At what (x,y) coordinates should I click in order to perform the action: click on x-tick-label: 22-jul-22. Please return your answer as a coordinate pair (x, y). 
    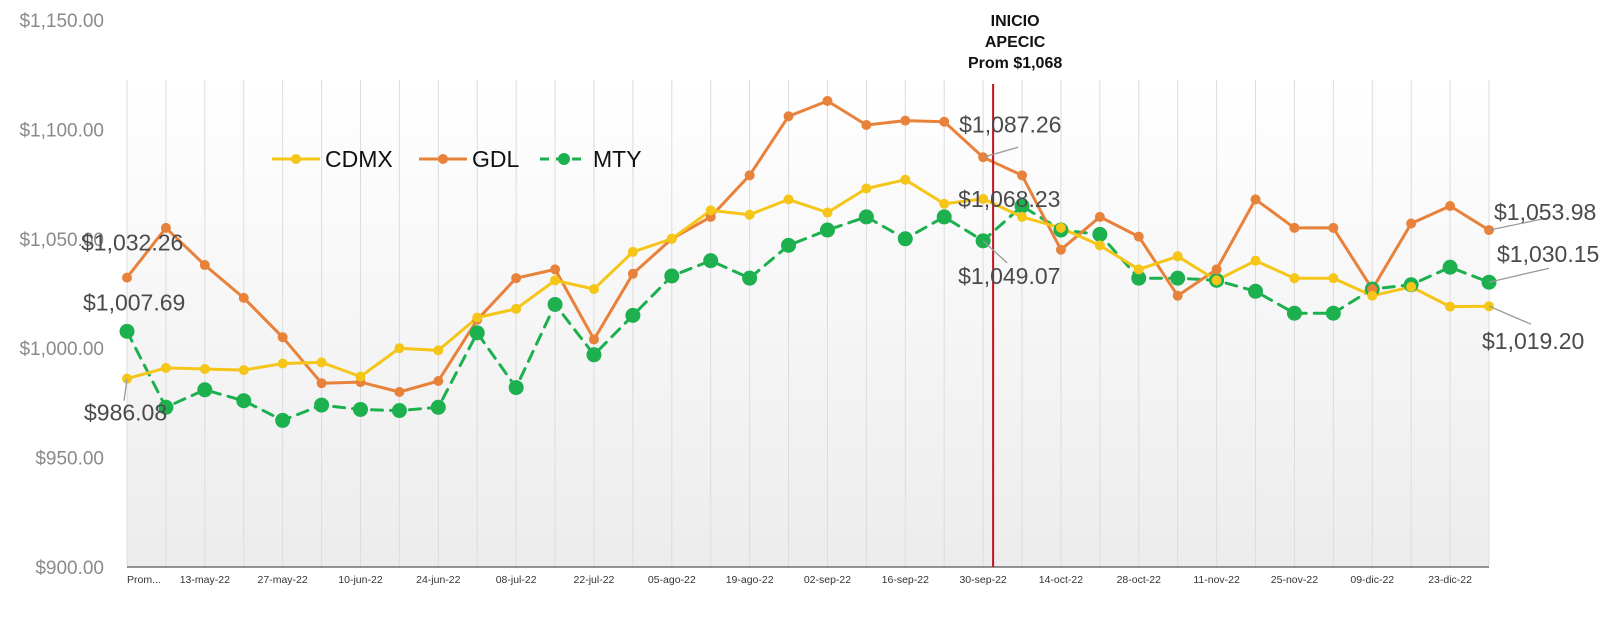
    Looking at the image, I should click on (594, 580).